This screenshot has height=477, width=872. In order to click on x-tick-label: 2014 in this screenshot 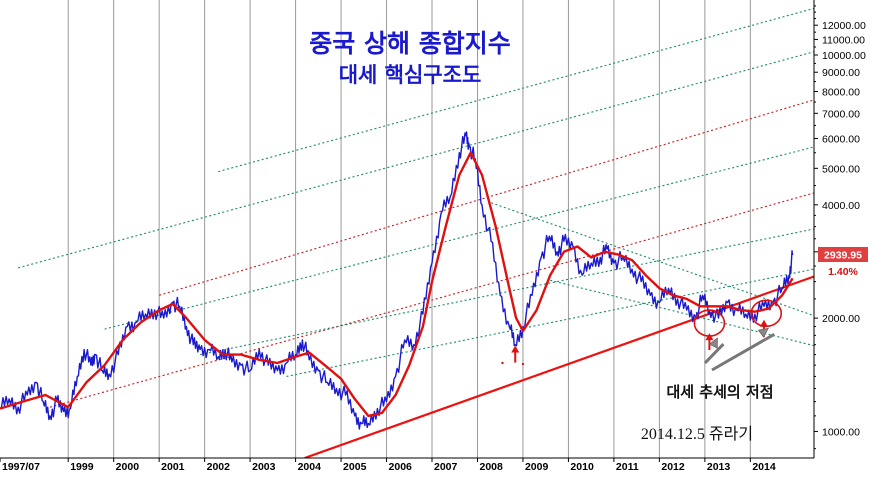, I will do `click(764, 467)`.